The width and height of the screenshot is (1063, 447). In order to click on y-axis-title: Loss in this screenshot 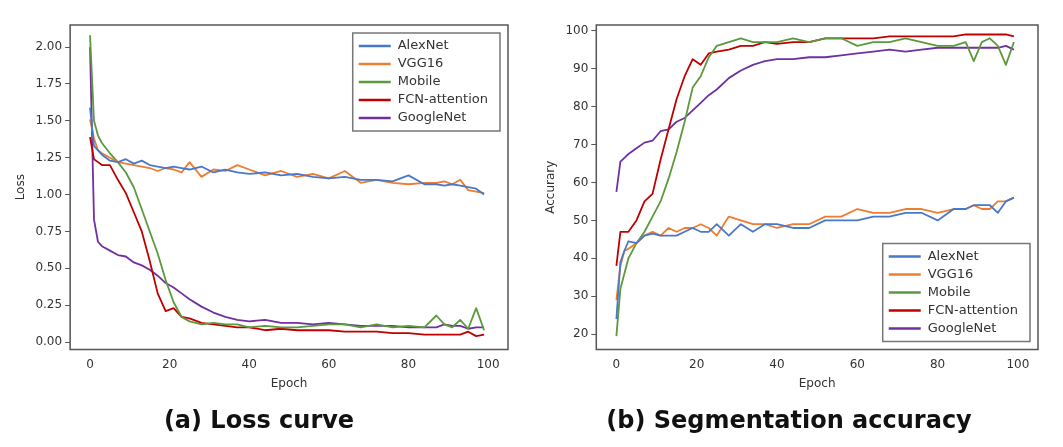, I will do `click(20, 187)`.